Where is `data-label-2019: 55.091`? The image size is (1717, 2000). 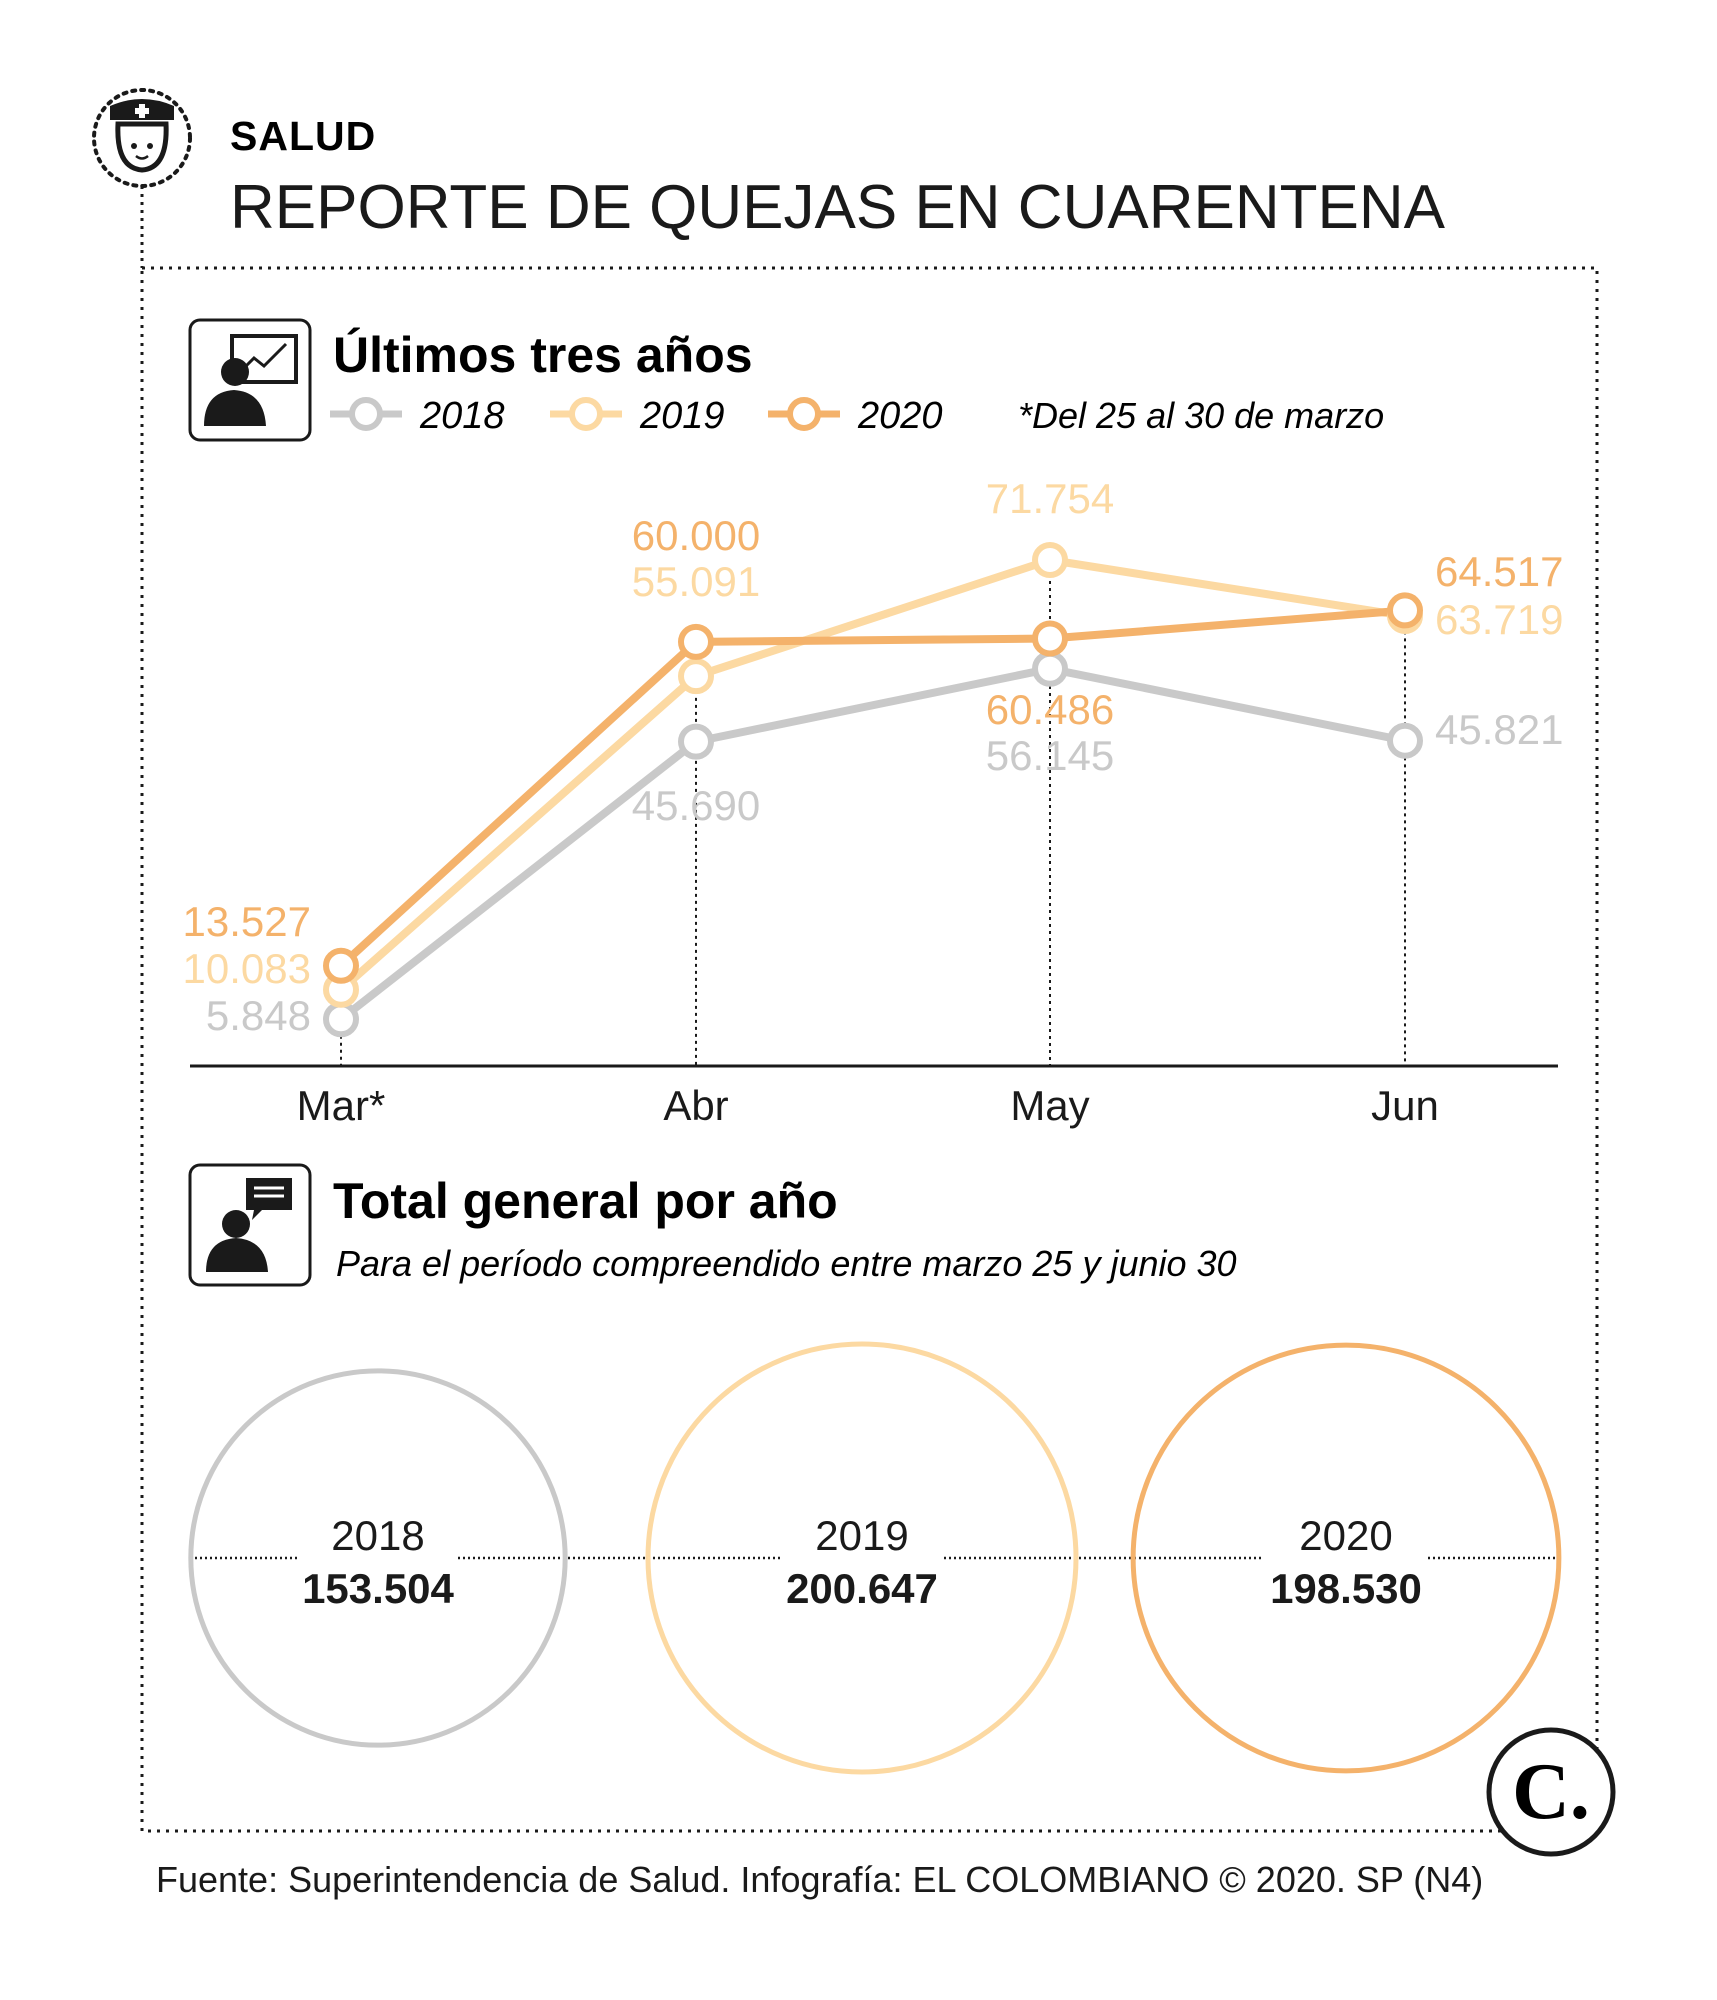
data-label-2019: 55.091 is located at coordinates (696, 581).